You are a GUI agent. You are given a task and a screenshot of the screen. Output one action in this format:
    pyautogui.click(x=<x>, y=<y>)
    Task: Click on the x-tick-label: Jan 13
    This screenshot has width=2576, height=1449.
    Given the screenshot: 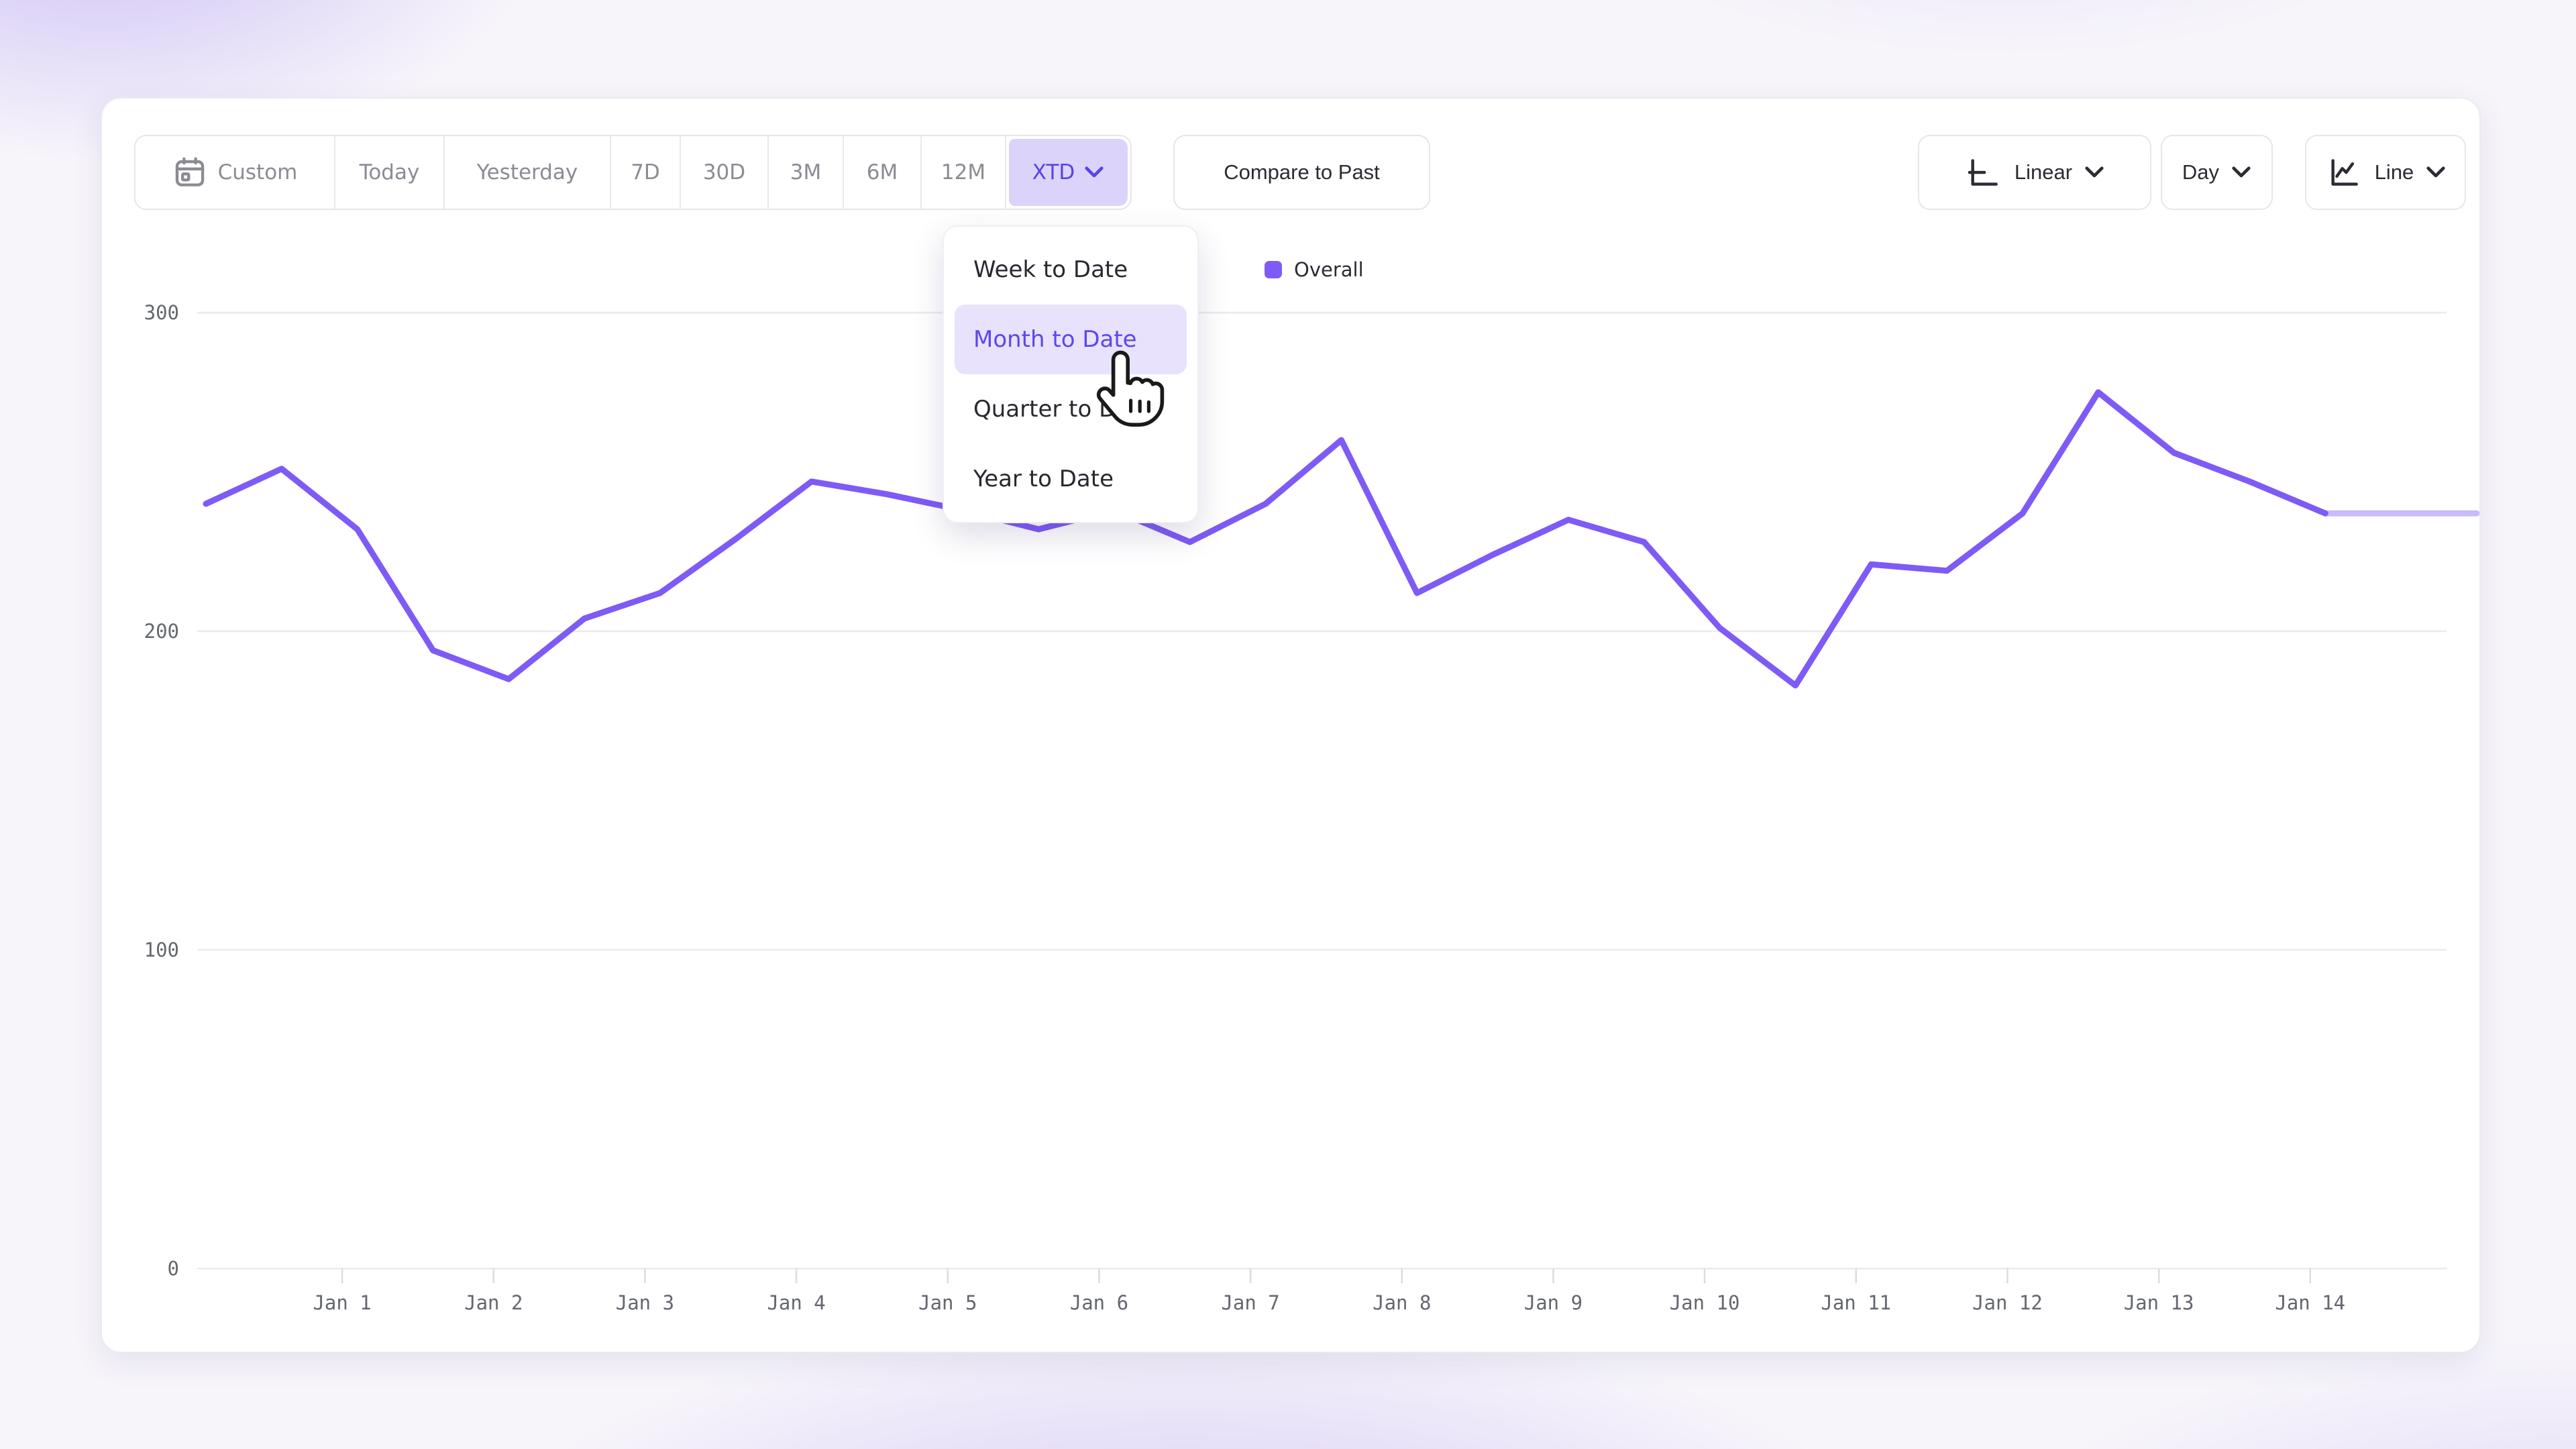 What is the action you would take?
    pyautogui.click(x=2159, y=1302)
    